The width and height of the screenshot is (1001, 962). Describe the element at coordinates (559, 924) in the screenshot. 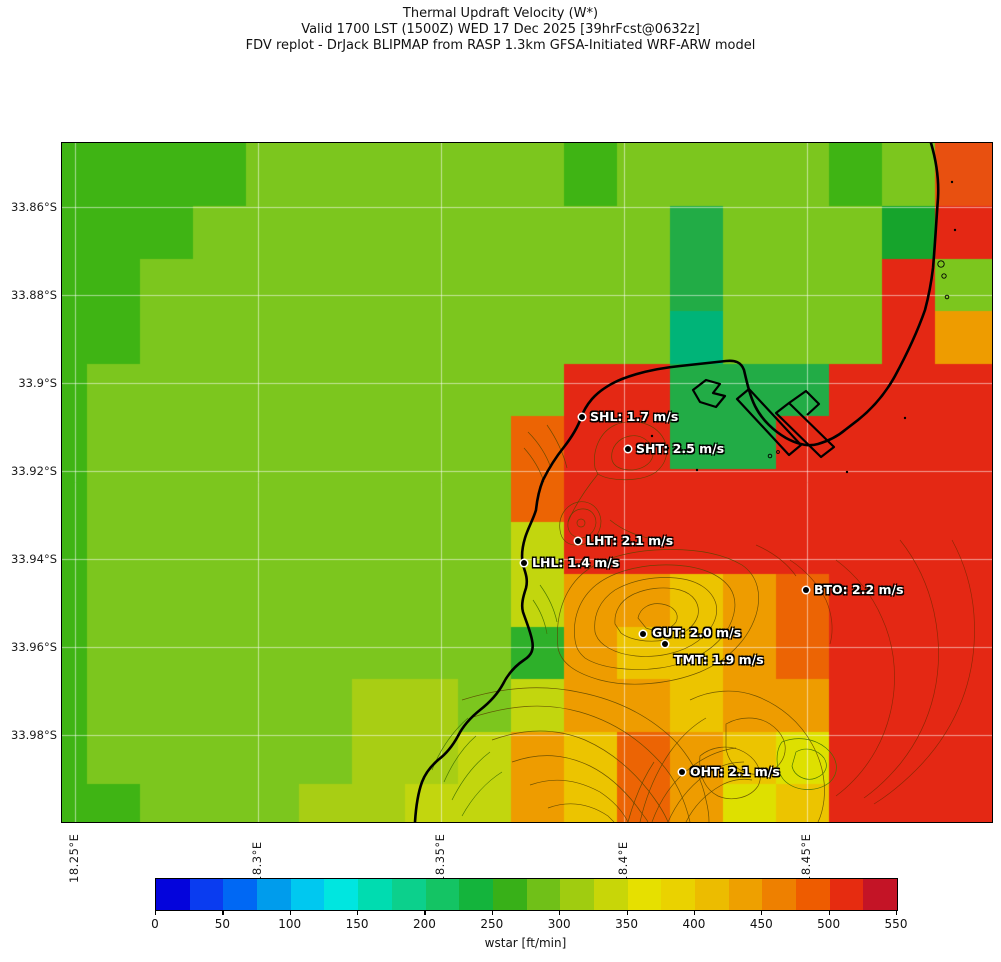

I see `colorbar-tick-label-300: 300` at that location.